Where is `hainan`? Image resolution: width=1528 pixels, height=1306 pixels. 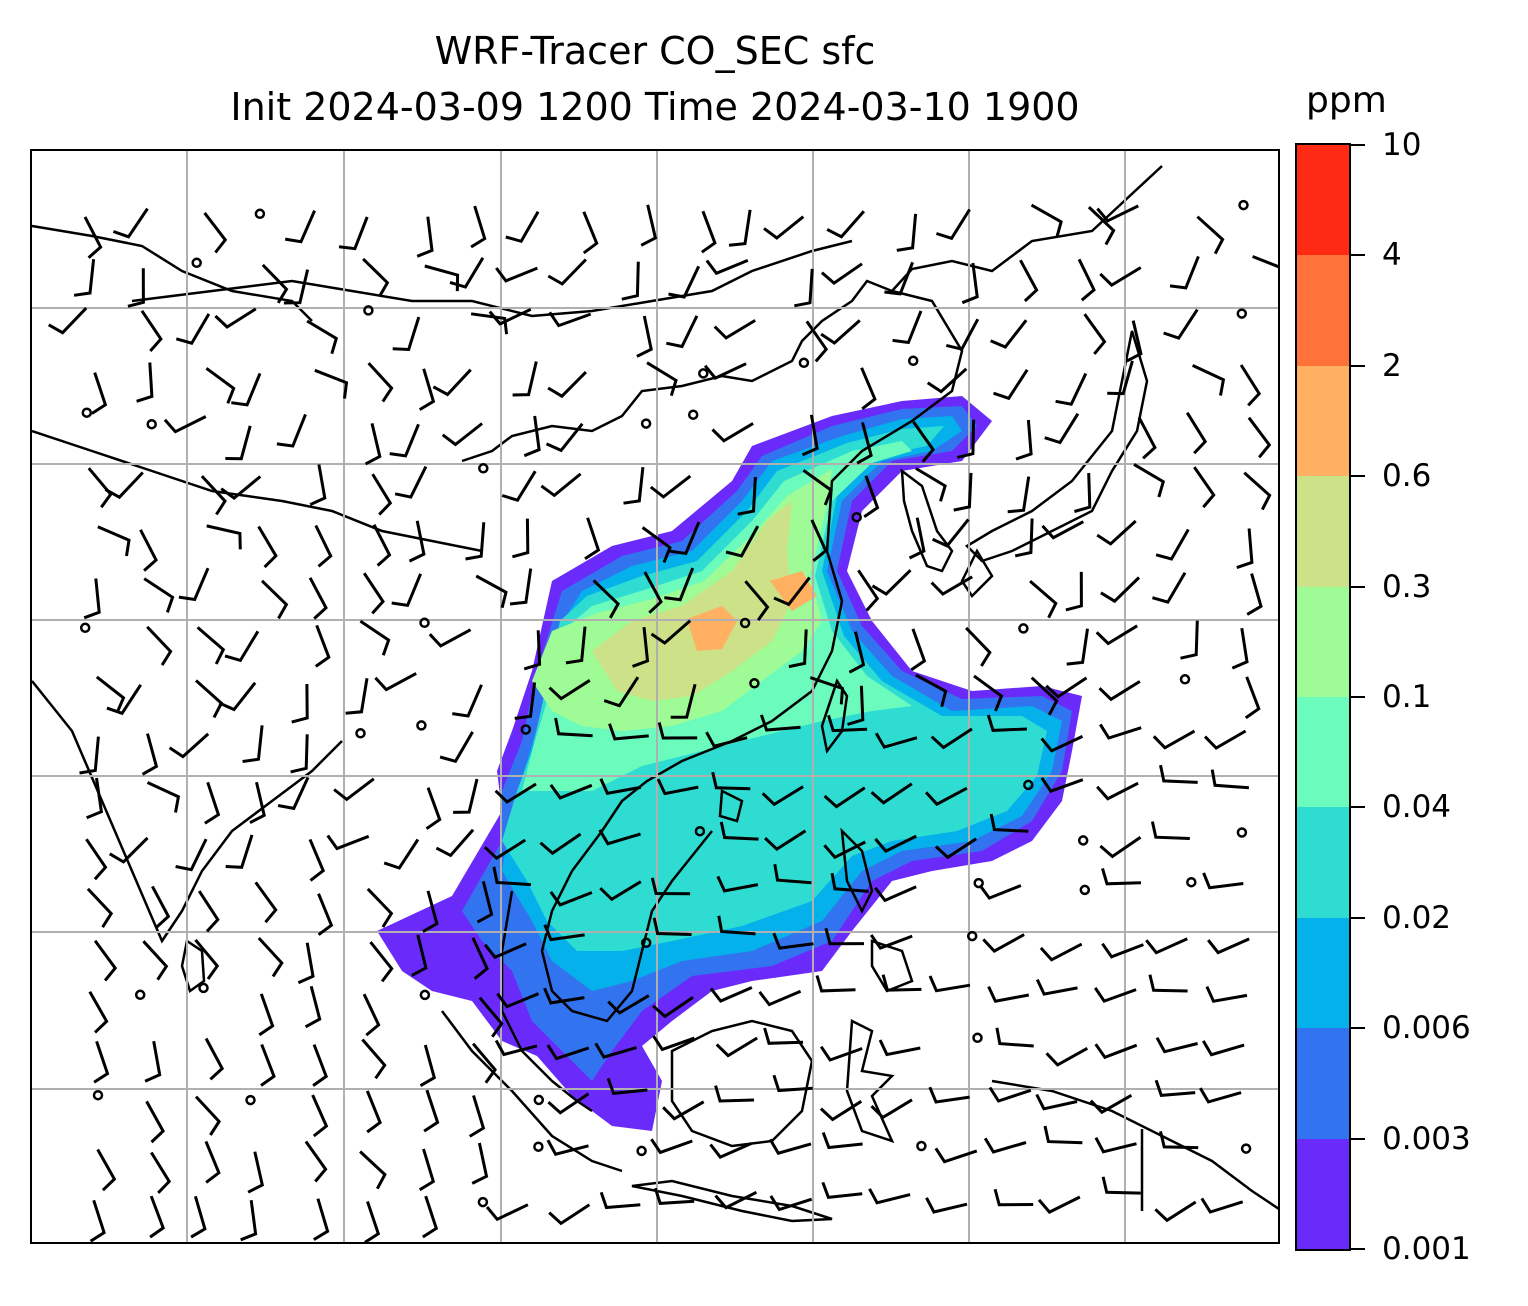
hainan is located at coordinates (731, 806).